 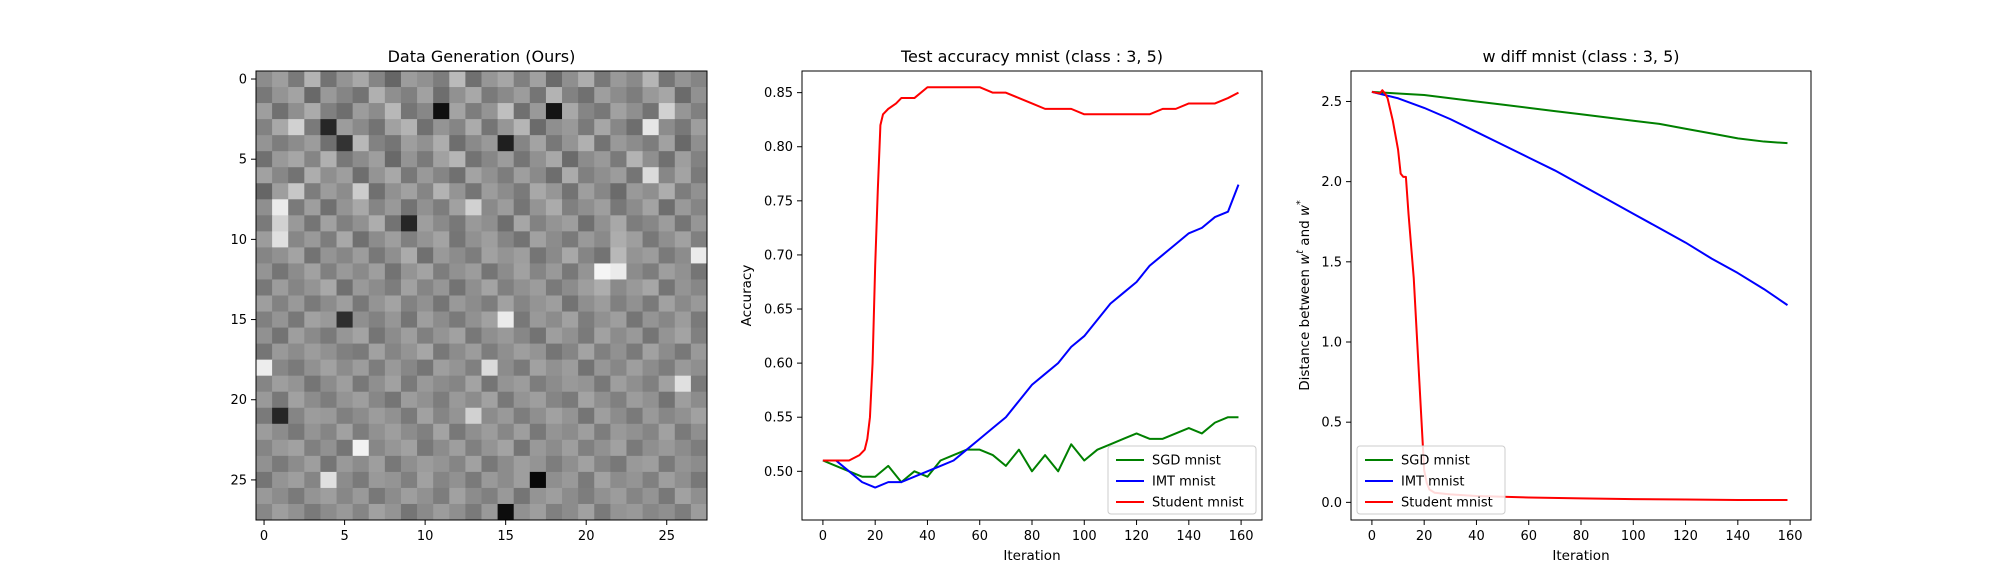 I want to click on accuracy-legend-label: IMT mnist, so click(x=1184, y=482).